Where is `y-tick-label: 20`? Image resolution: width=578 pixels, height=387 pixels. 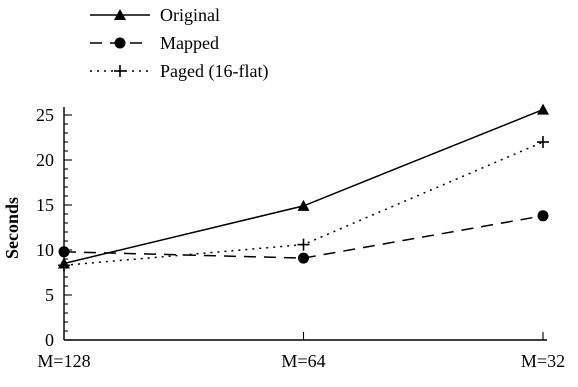
y-tick-label: 20 is located at coordinates (45, 160).